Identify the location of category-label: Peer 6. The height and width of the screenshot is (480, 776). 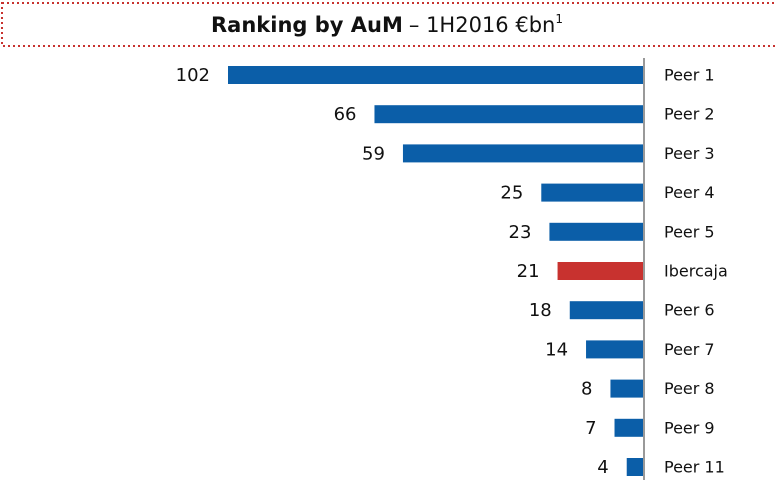
(689, 310).